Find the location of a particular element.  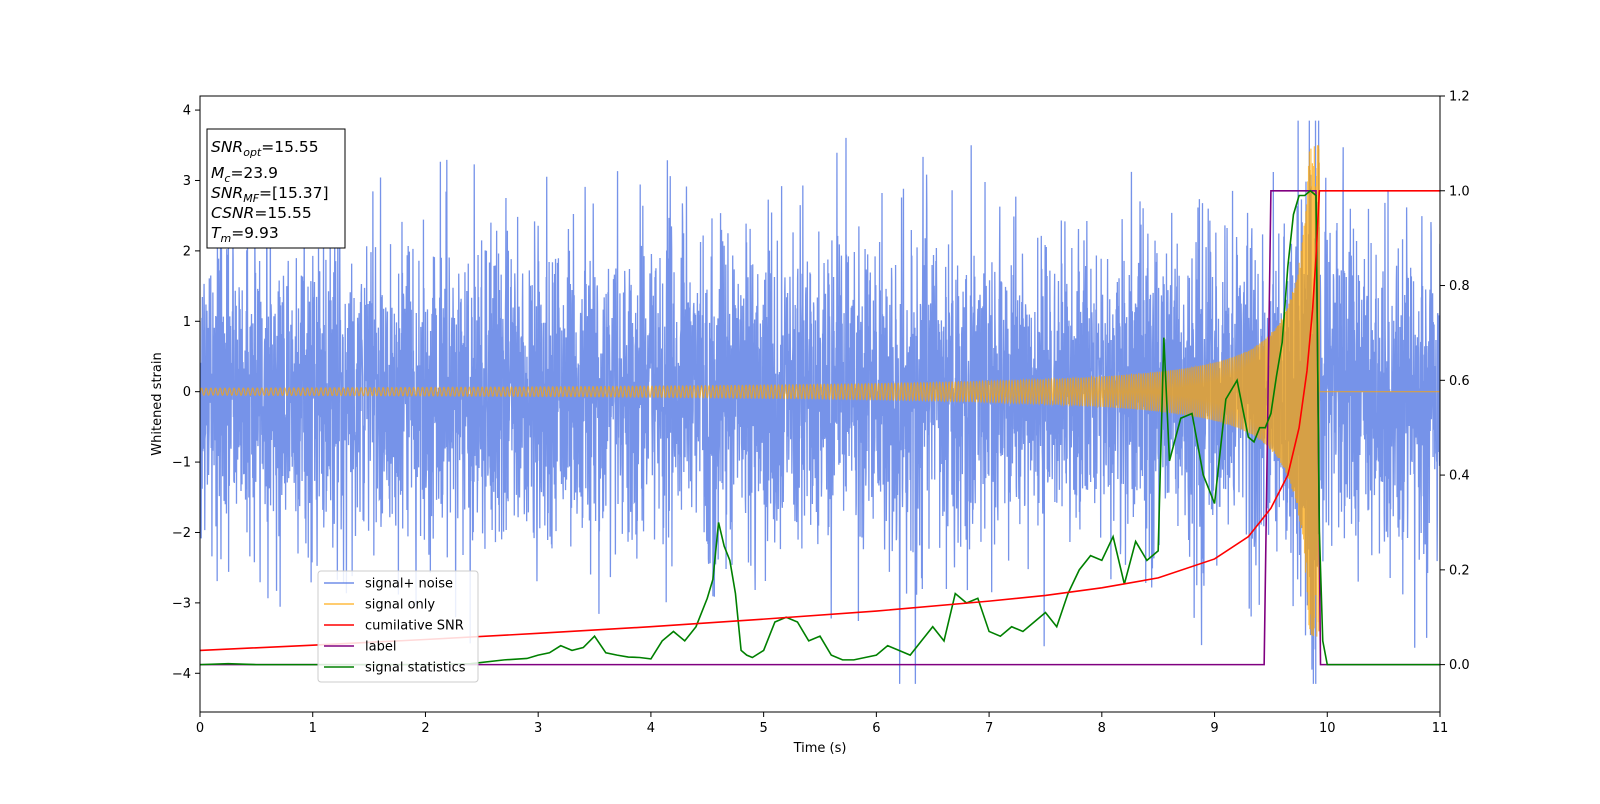

y-tick-label-8: −4 is located at coordinates (181, 674).